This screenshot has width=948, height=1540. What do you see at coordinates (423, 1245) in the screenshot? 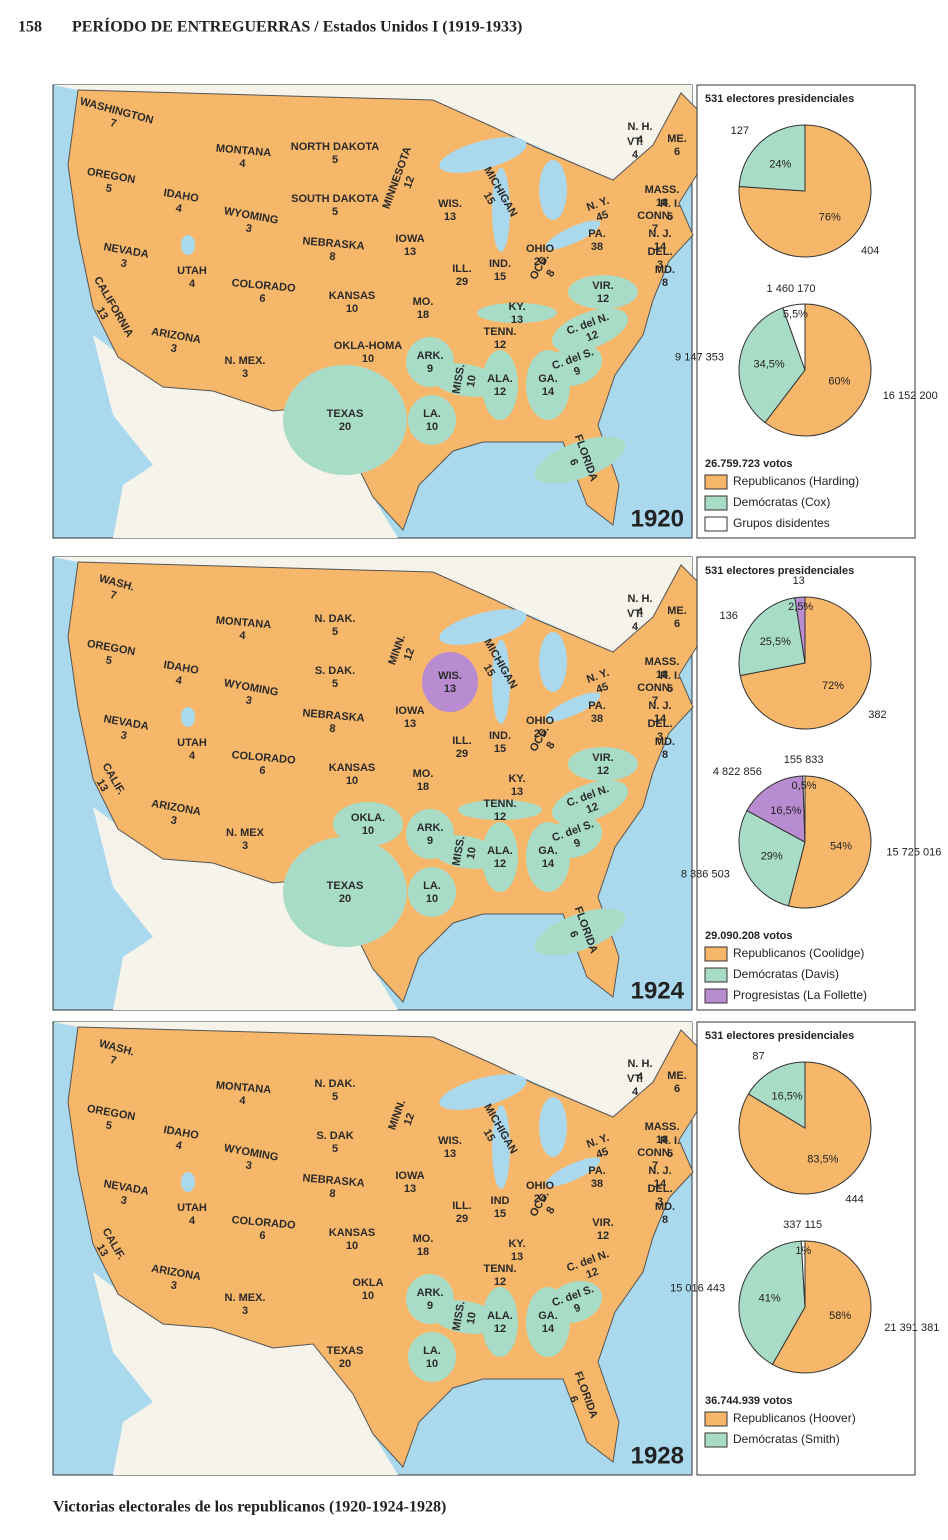
I see `state-label: MO.18` at bounding box center [423, 1245].